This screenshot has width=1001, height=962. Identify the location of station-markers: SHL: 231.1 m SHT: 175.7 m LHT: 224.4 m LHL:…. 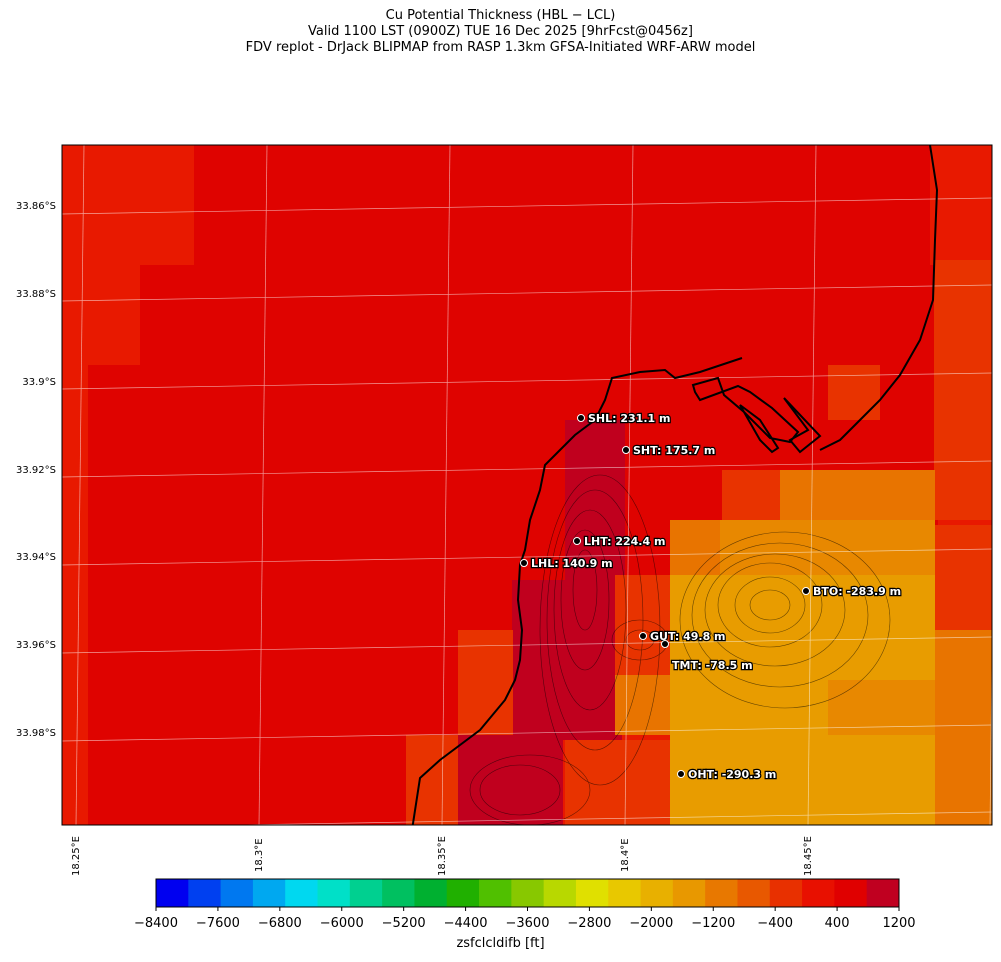
(711, 596).